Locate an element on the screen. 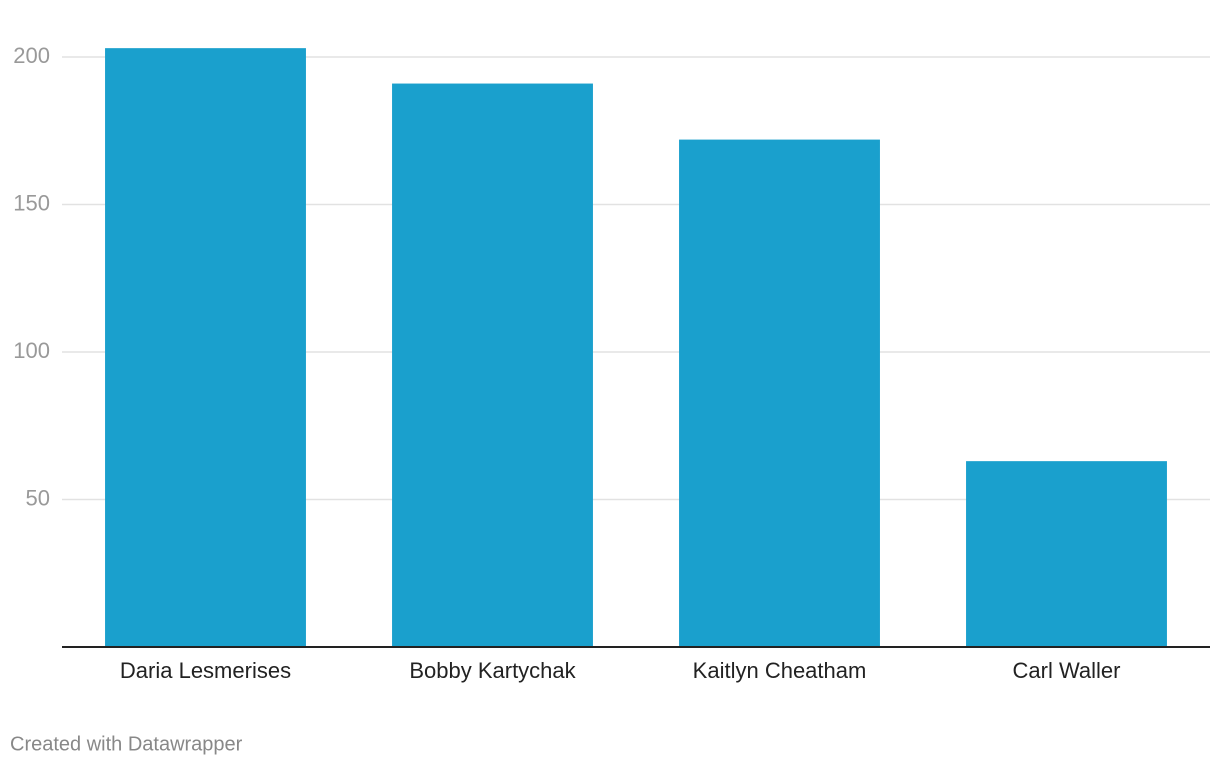 The image size is (1220, 768). x-tick-label: Kaitlyn Cheatham is located at coordinates (780, 670).